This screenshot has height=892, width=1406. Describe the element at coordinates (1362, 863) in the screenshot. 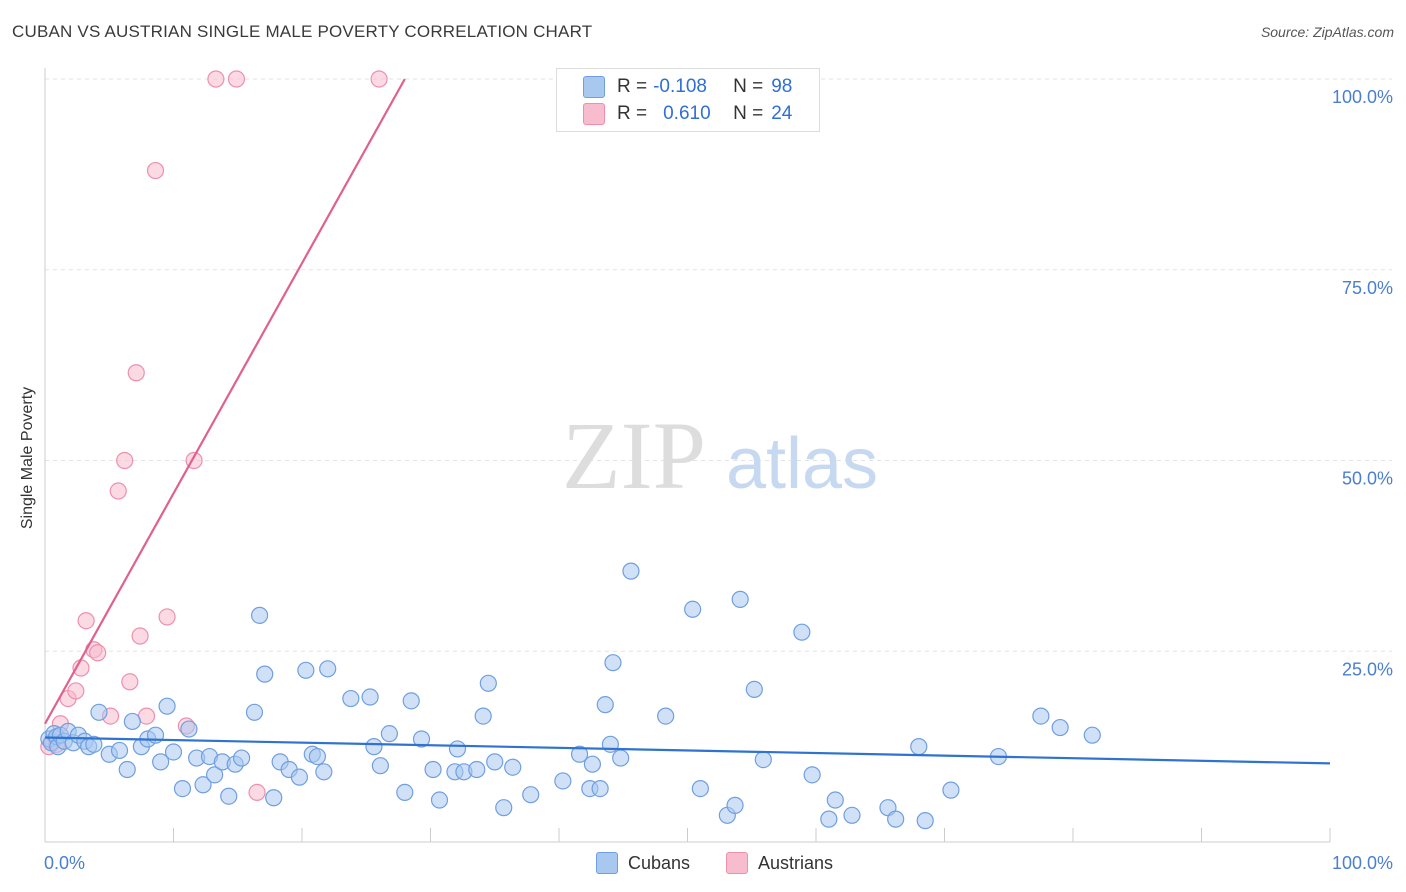

I see `x-tick-label: 100.0%` at that location.